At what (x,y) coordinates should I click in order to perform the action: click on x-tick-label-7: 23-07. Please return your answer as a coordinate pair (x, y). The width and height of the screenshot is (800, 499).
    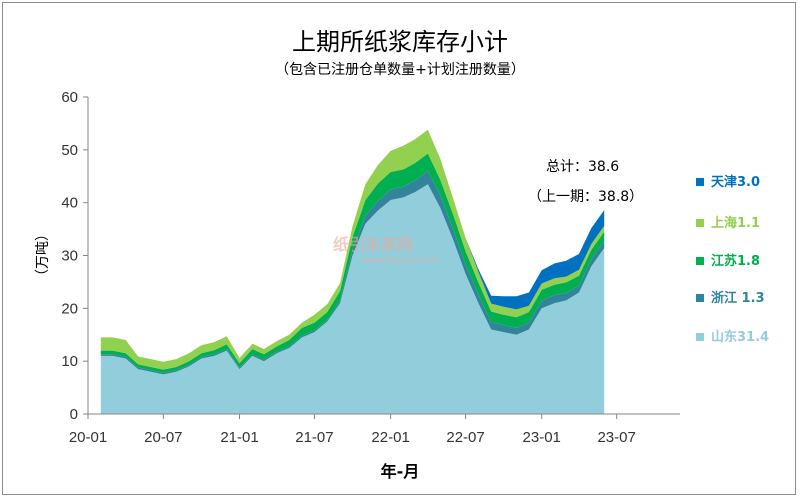
    Looking at the image, I should click on (616, 437).